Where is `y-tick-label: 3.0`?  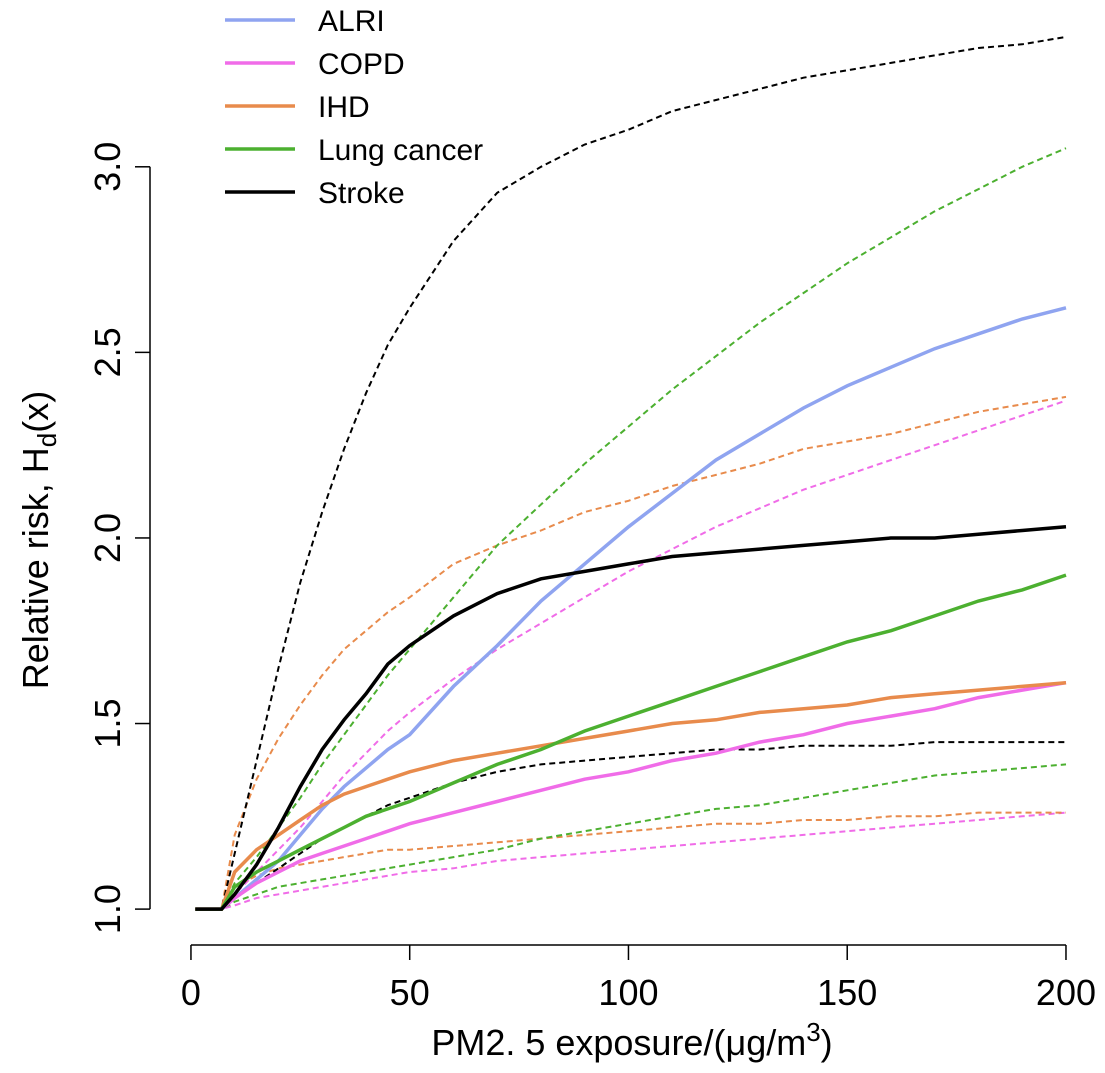 y-tick-label: 3.0 is located at coordinates (107, 167).